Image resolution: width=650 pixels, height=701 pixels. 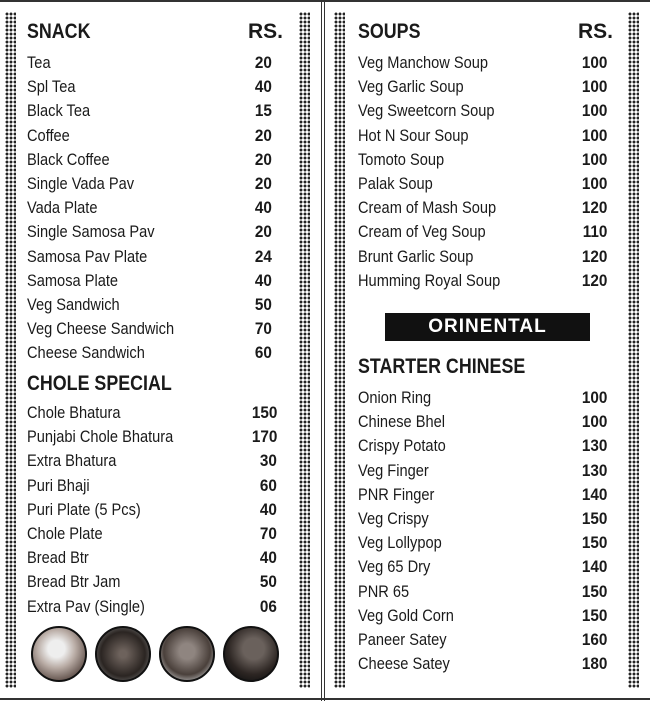 What do you see at coordinates (58, 485) in the screenshot?
I see `item-name: Puri Bhaji` at bounding box center [58, 485].